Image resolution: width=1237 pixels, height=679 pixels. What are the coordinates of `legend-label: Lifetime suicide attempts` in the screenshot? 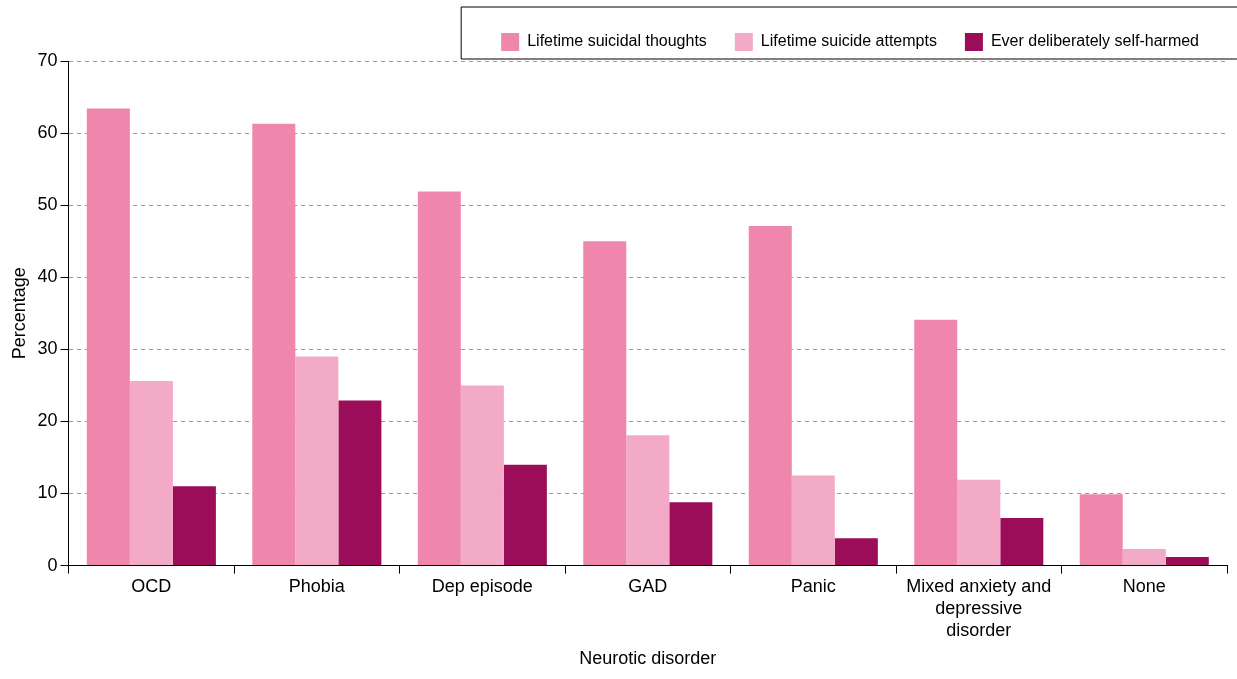 It's located at (848, 41).